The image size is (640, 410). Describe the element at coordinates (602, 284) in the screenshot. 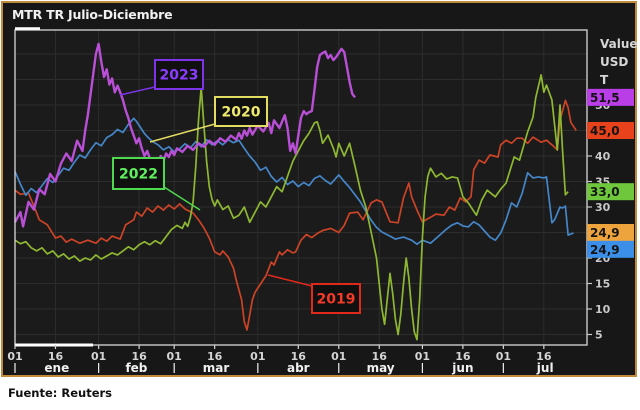

I see `y-tick-label: 15` at that location.